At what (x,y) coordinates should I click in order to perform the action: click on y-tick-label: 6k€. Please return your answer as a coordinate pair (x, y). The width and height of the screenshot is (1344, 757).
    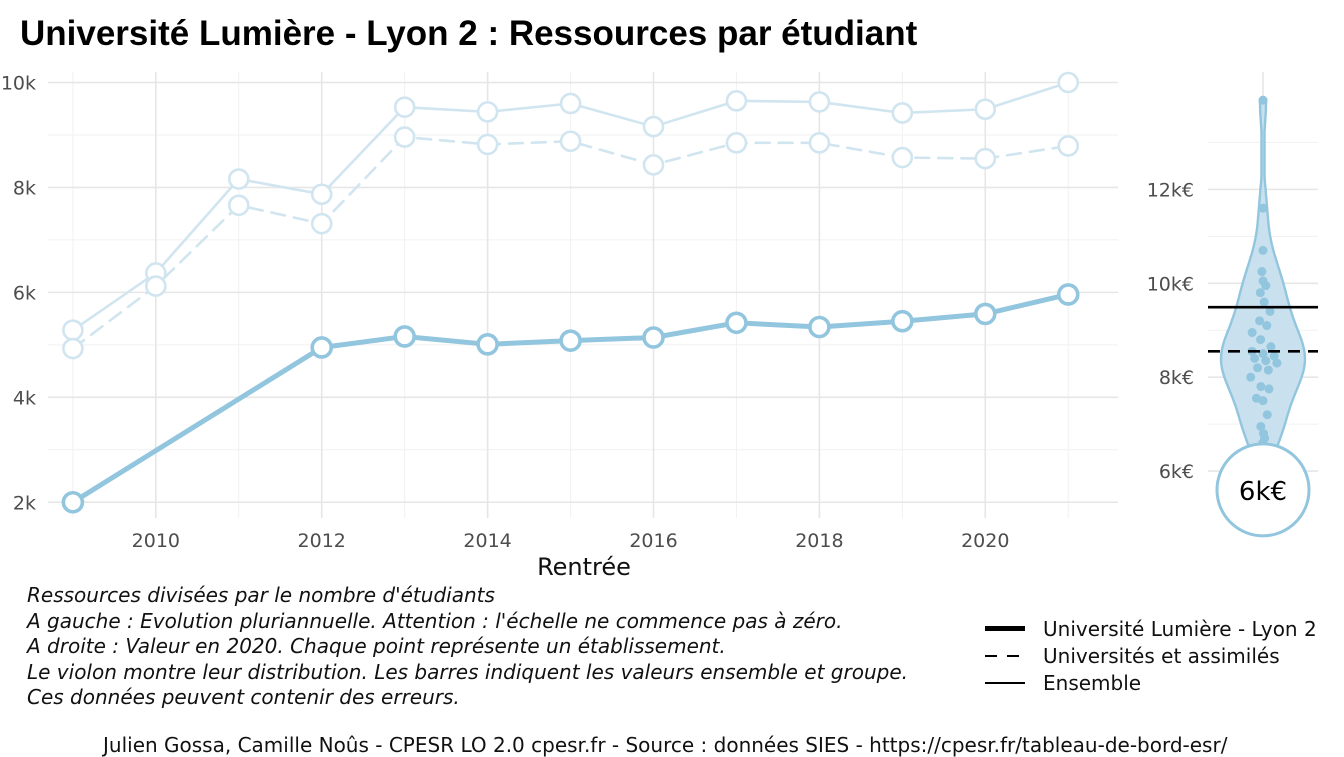
    Looking at the image, I should click on (1176, 472).